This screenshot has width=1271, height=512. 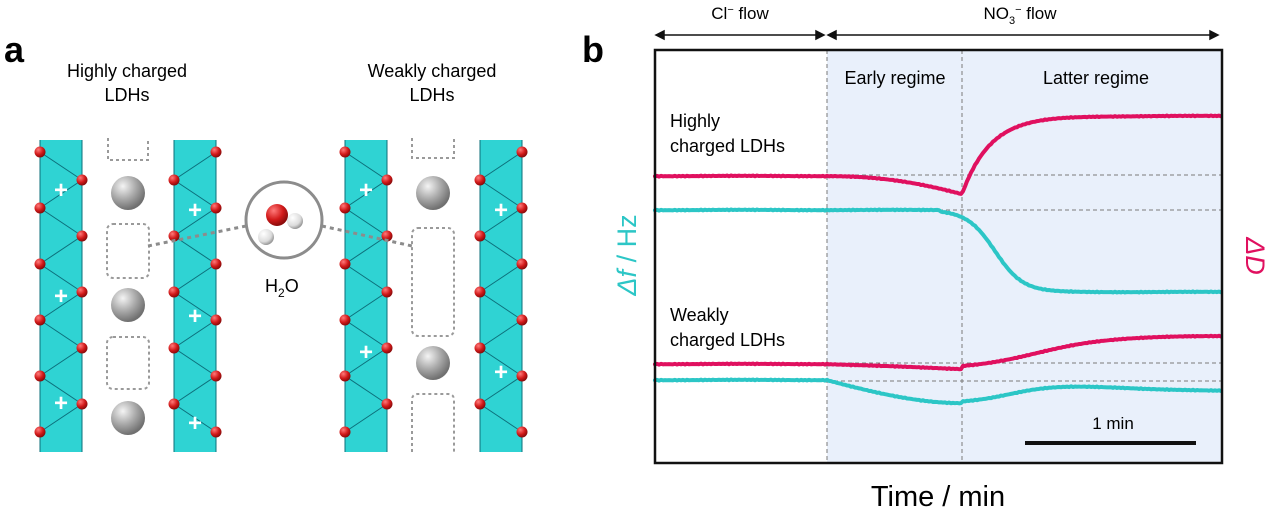 I want to click on highly-charged-delta-f-trace, so click(x=938, y=251).